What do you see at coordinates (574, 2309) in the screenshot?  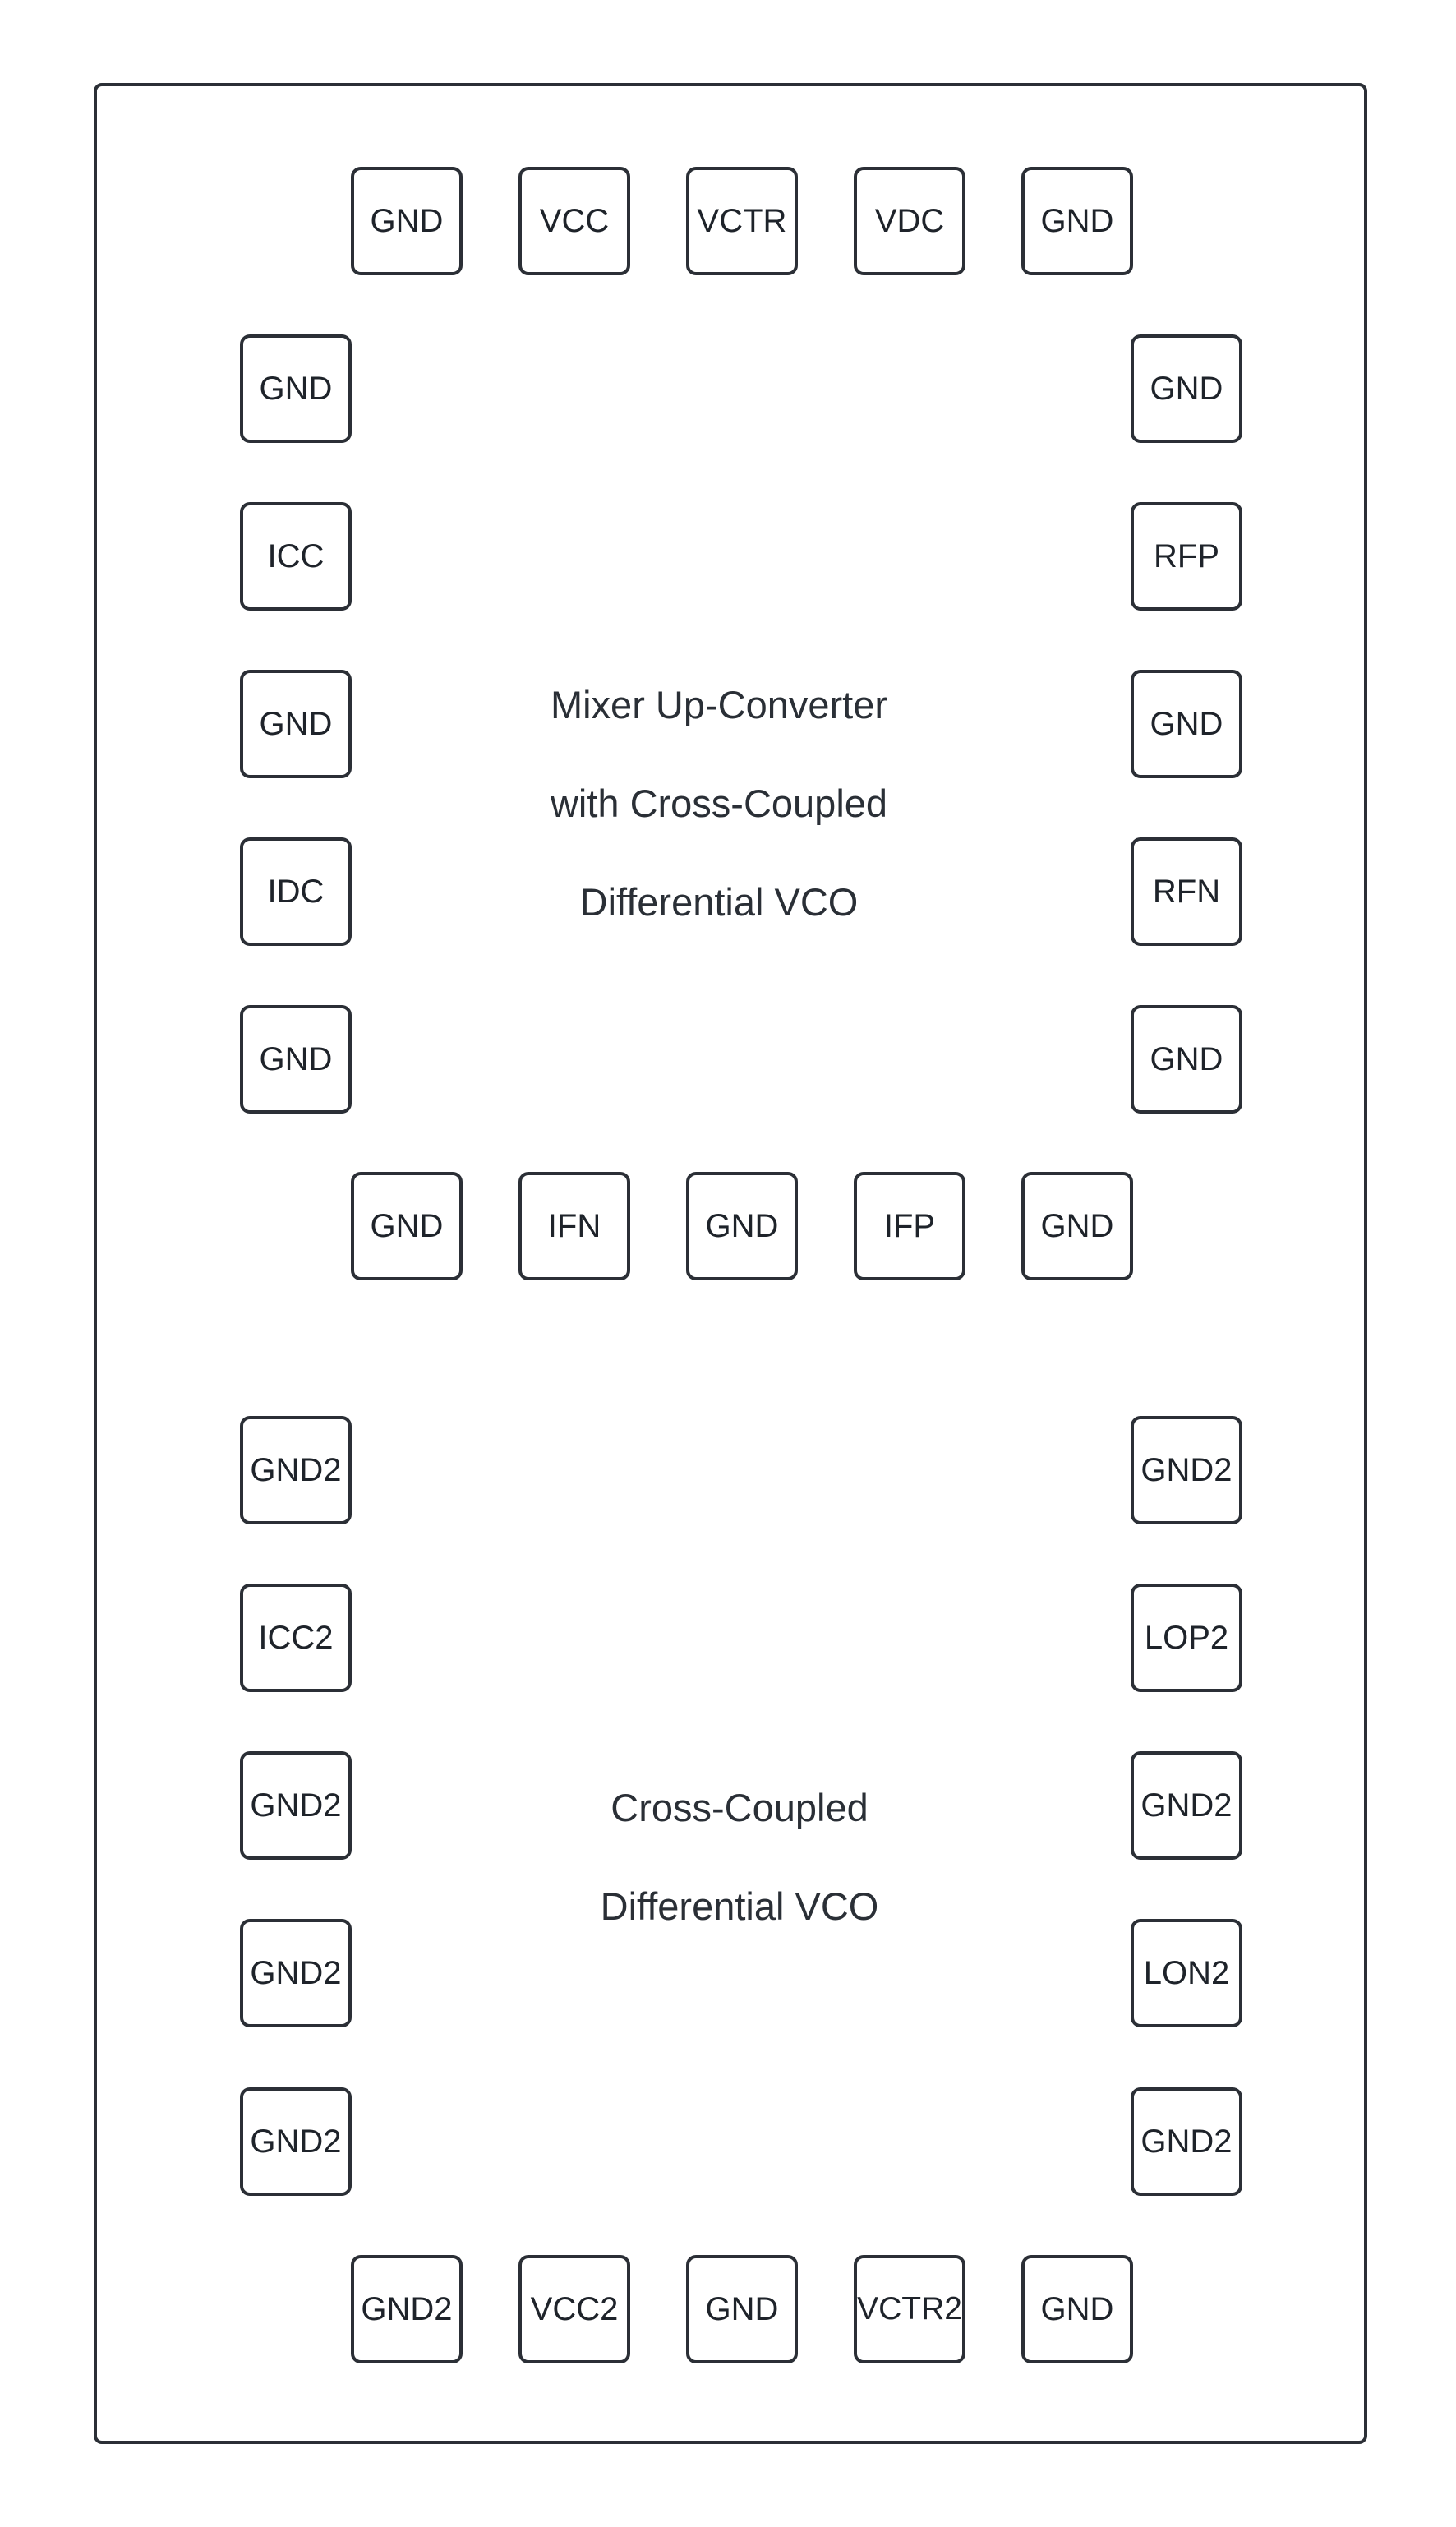 I see `pad2-bottom-2: VCC2` at bounding box center [574, 2309].